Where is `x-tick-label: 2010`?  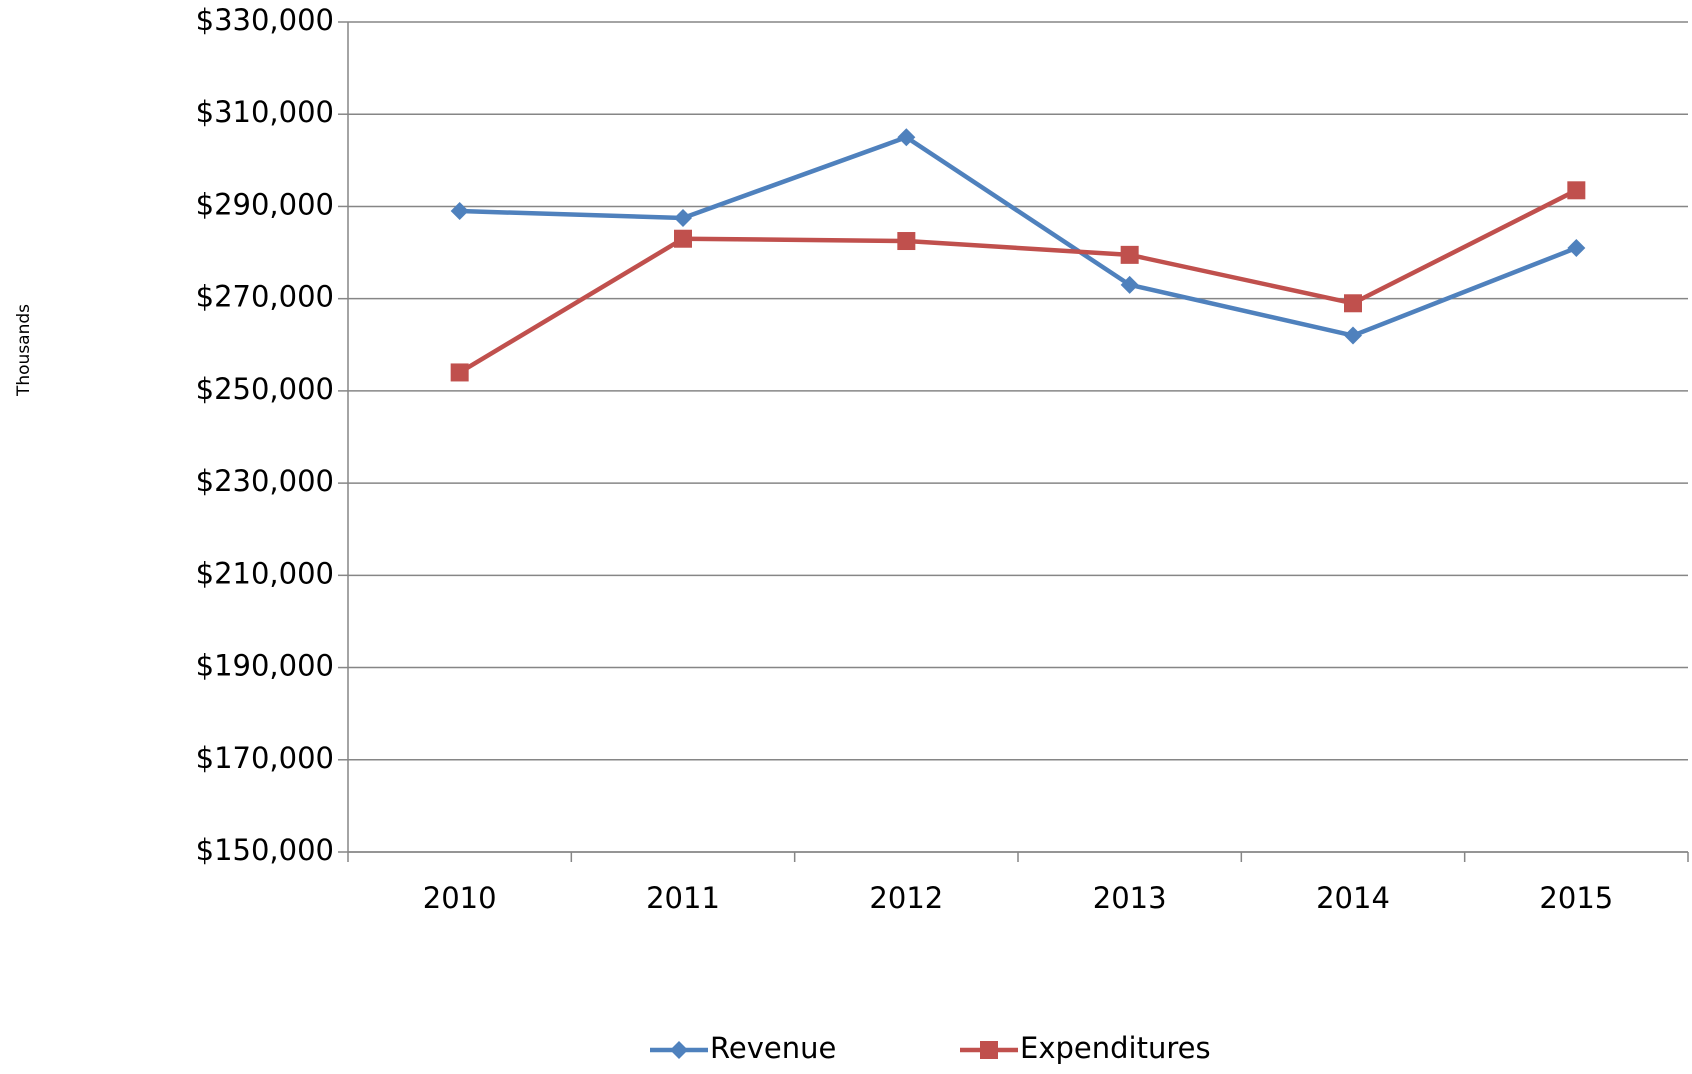 x-tick-label: 2010 is located at coordinates (460, 898).